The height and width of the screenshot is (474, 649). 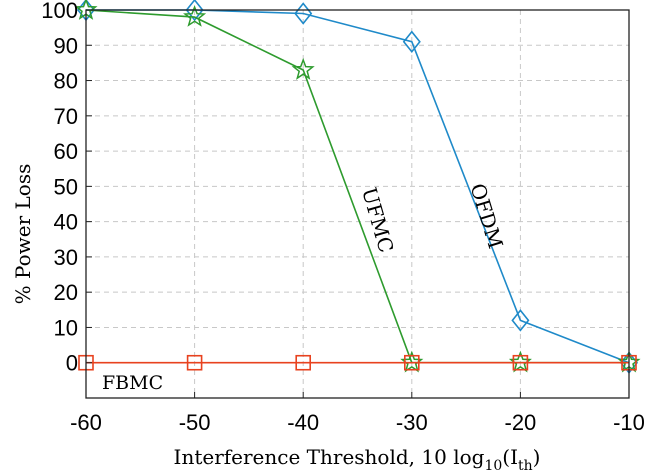 I want to click on series-label-ofdm: OFDM, so click(x=486, y=216).